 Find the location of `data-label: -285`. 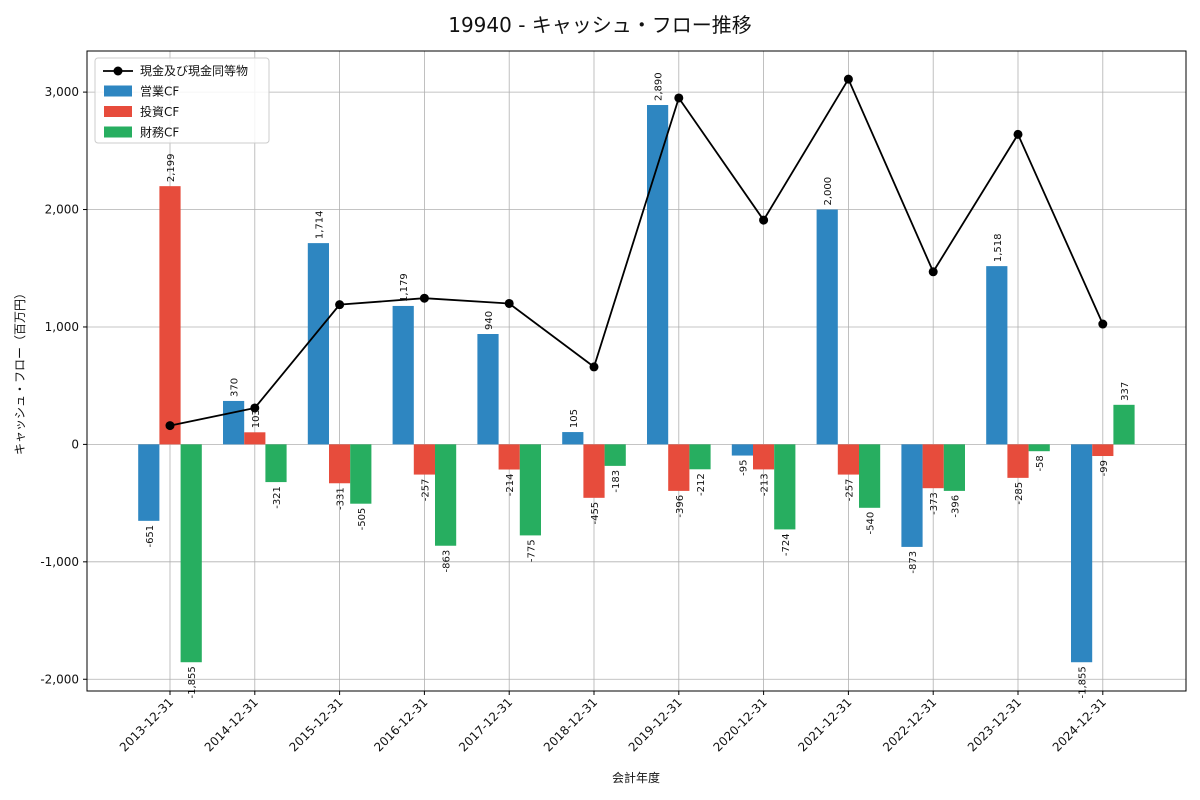

data-label: -285 is located at coordinates (1019, 493).